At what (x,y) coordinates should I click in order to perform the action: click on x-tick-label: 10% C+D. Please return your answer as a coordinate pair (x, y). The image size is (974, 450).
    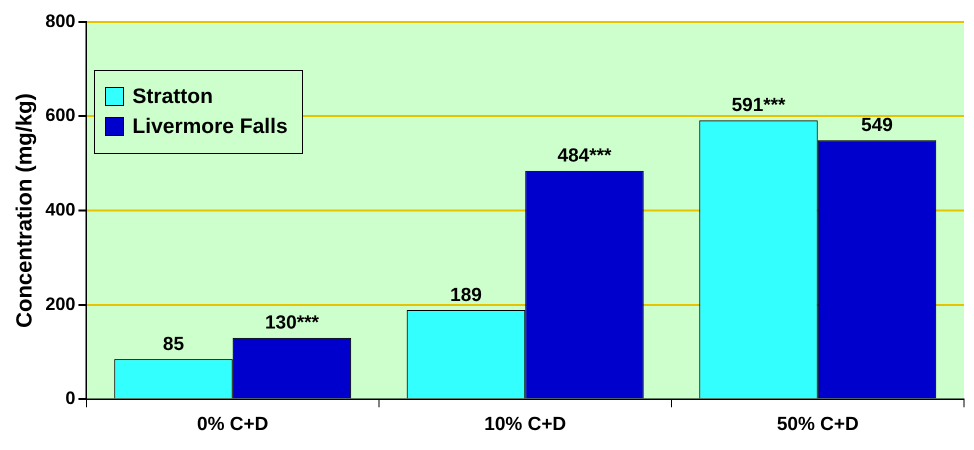
    Looking at the image, I should click on (525, 424).